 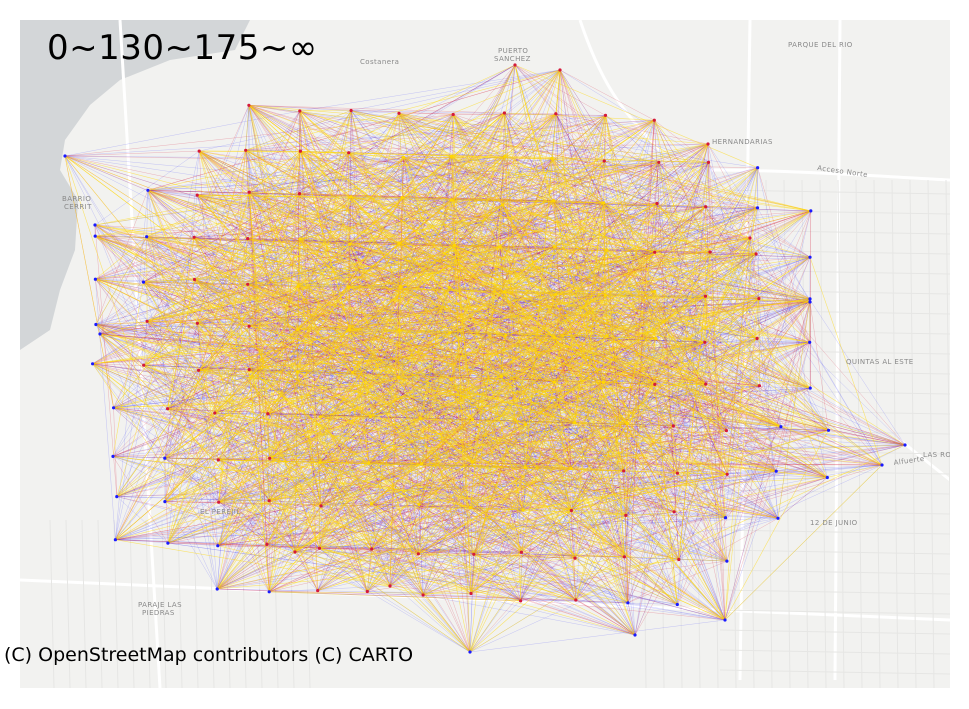 What do you see at coordinates (160, 605) in the screenshot?
I see `place-label-paraje-las: PARAJE LAS` at bounding box center [160, 605].